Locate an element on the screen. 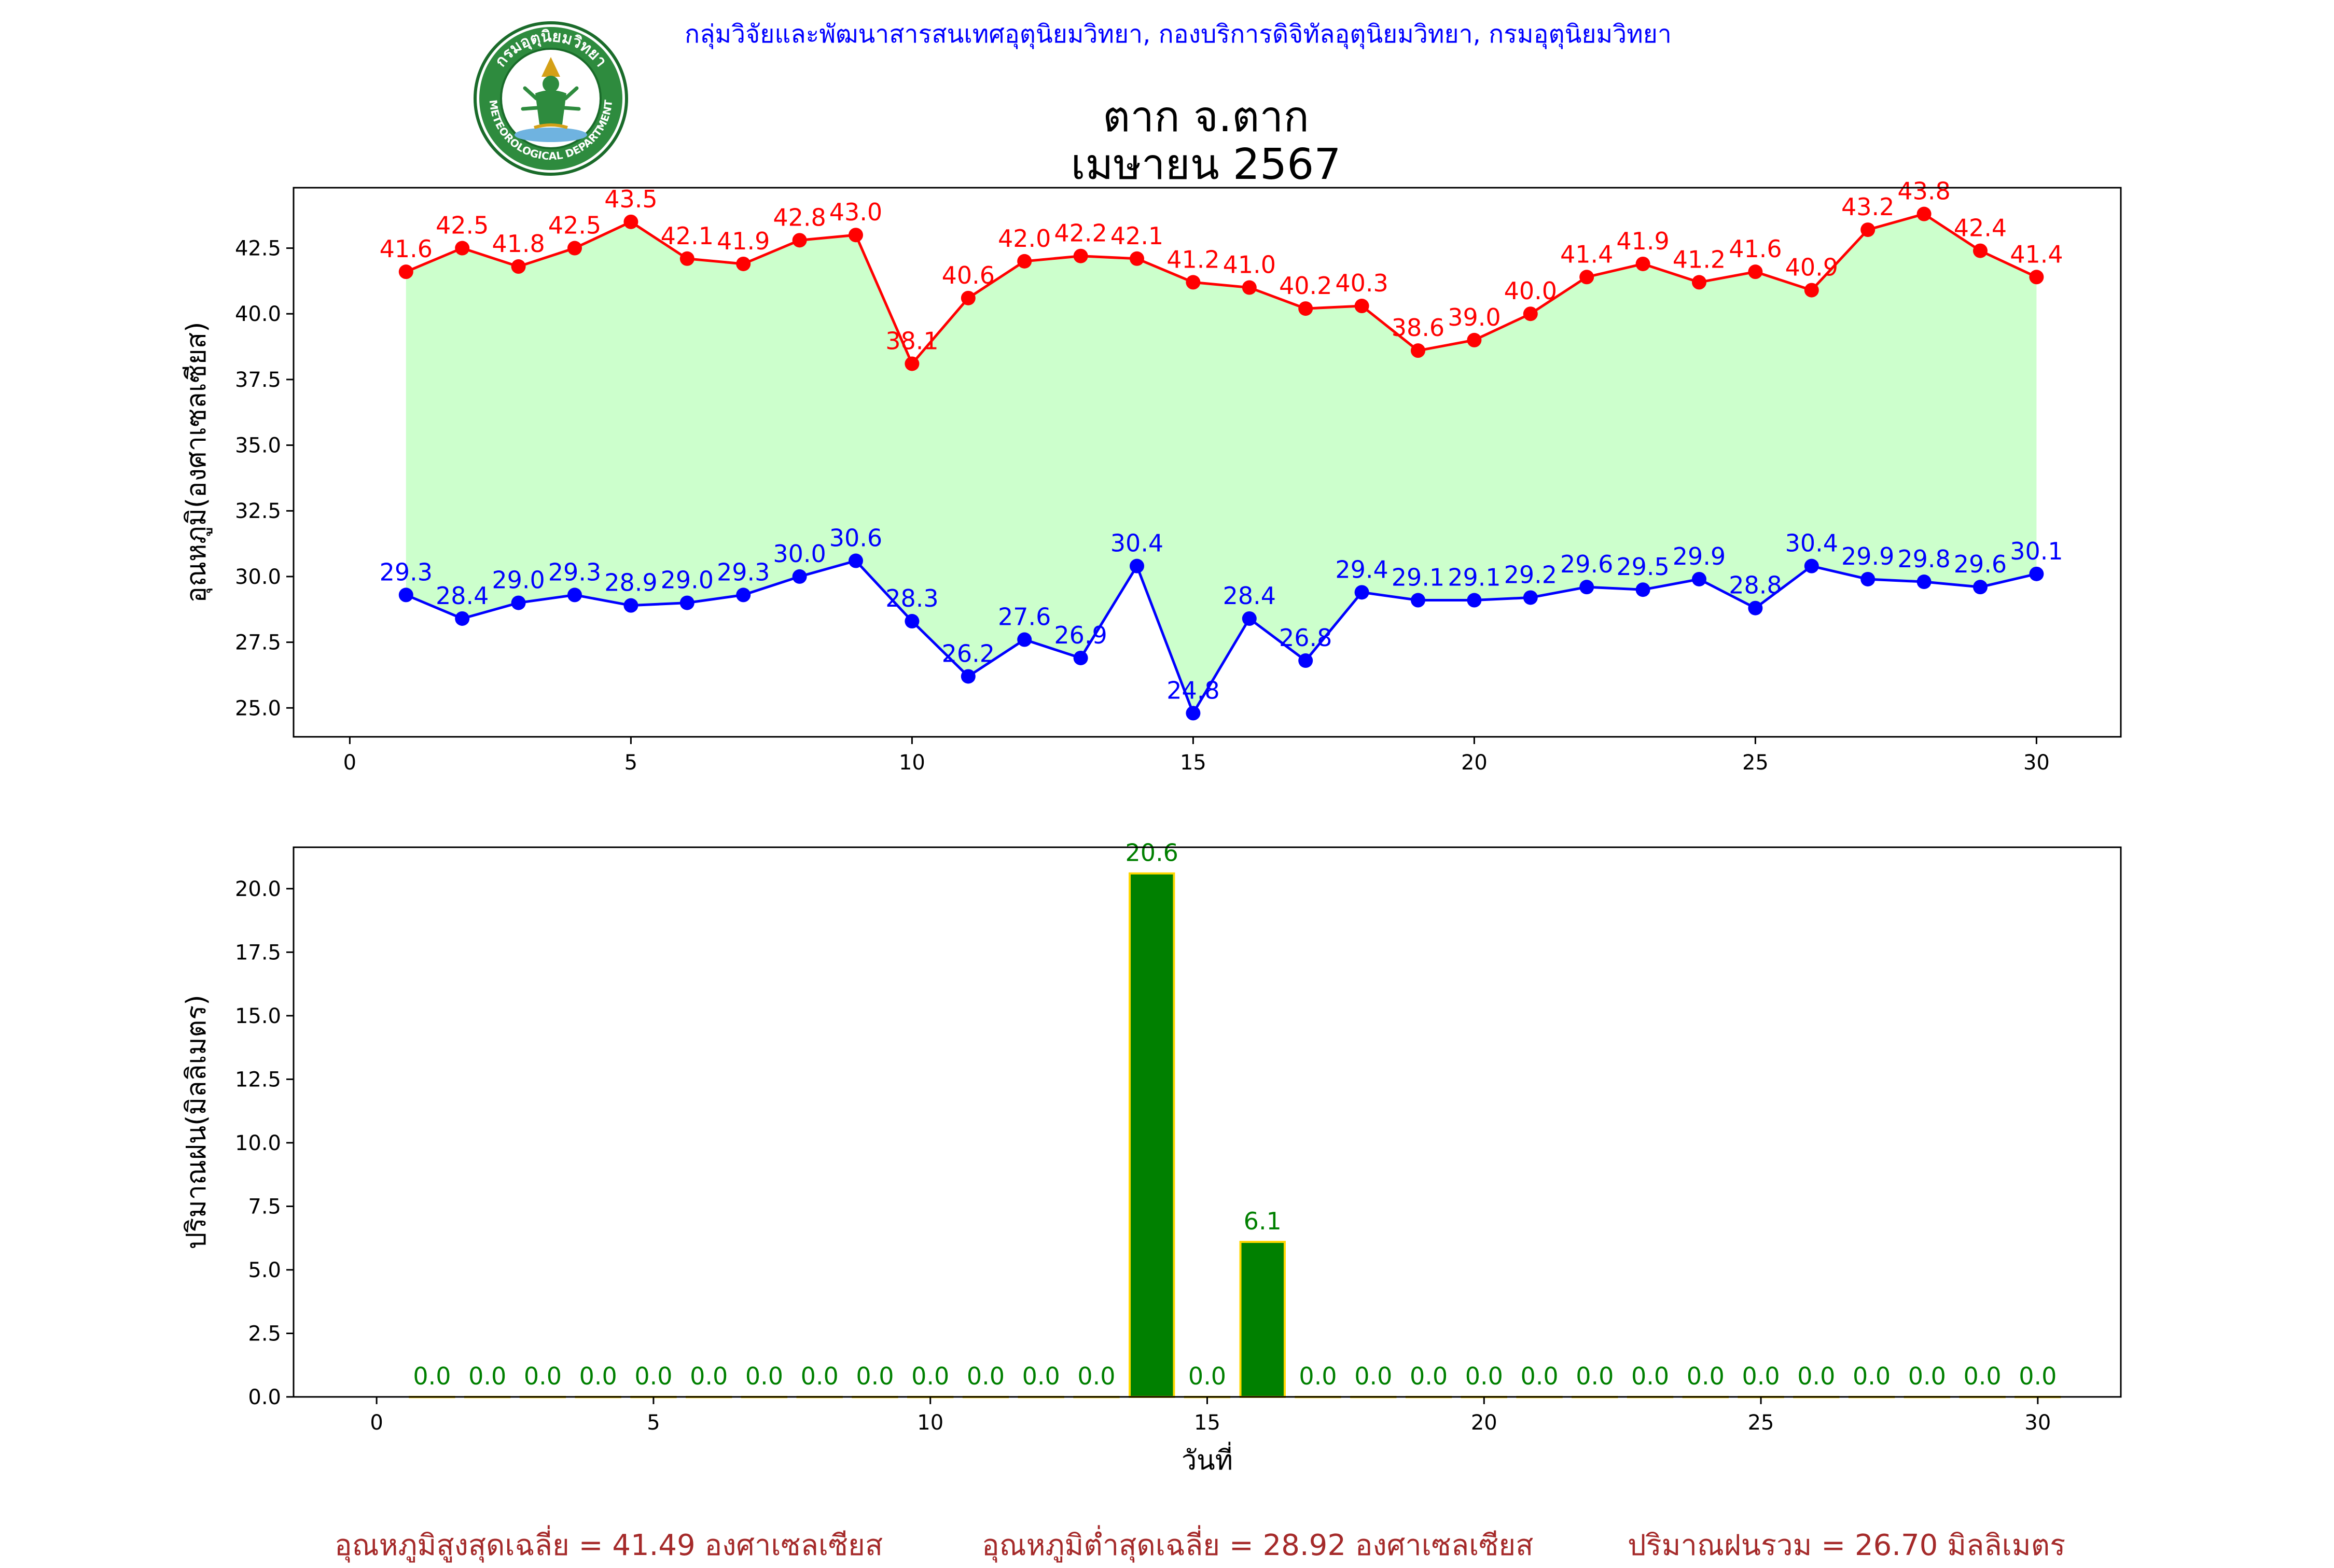  max-temp-data-label: 40.2 is located at coordinates (1305, 286).